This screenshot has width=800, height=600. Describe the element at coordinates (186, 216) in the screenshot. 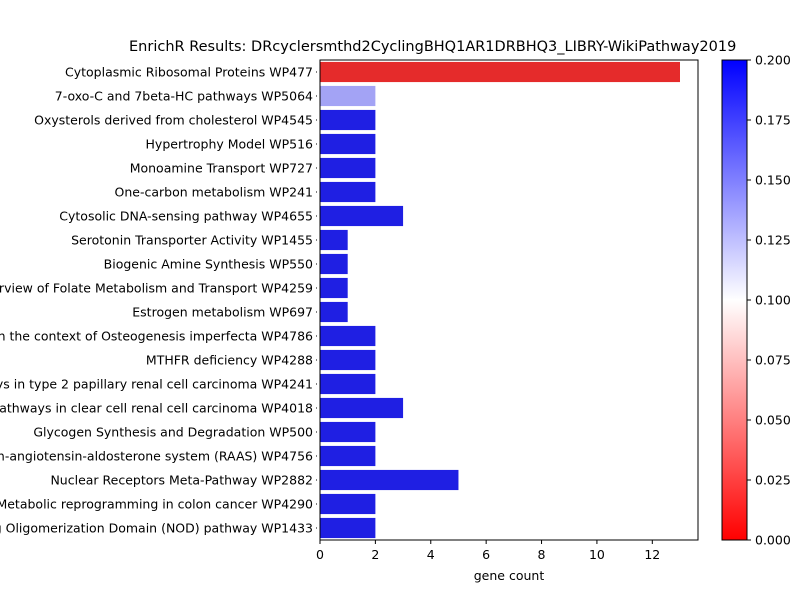

I see `y-tick-label: Cytosolic DNA-sensing pathway WP4655` at that location.